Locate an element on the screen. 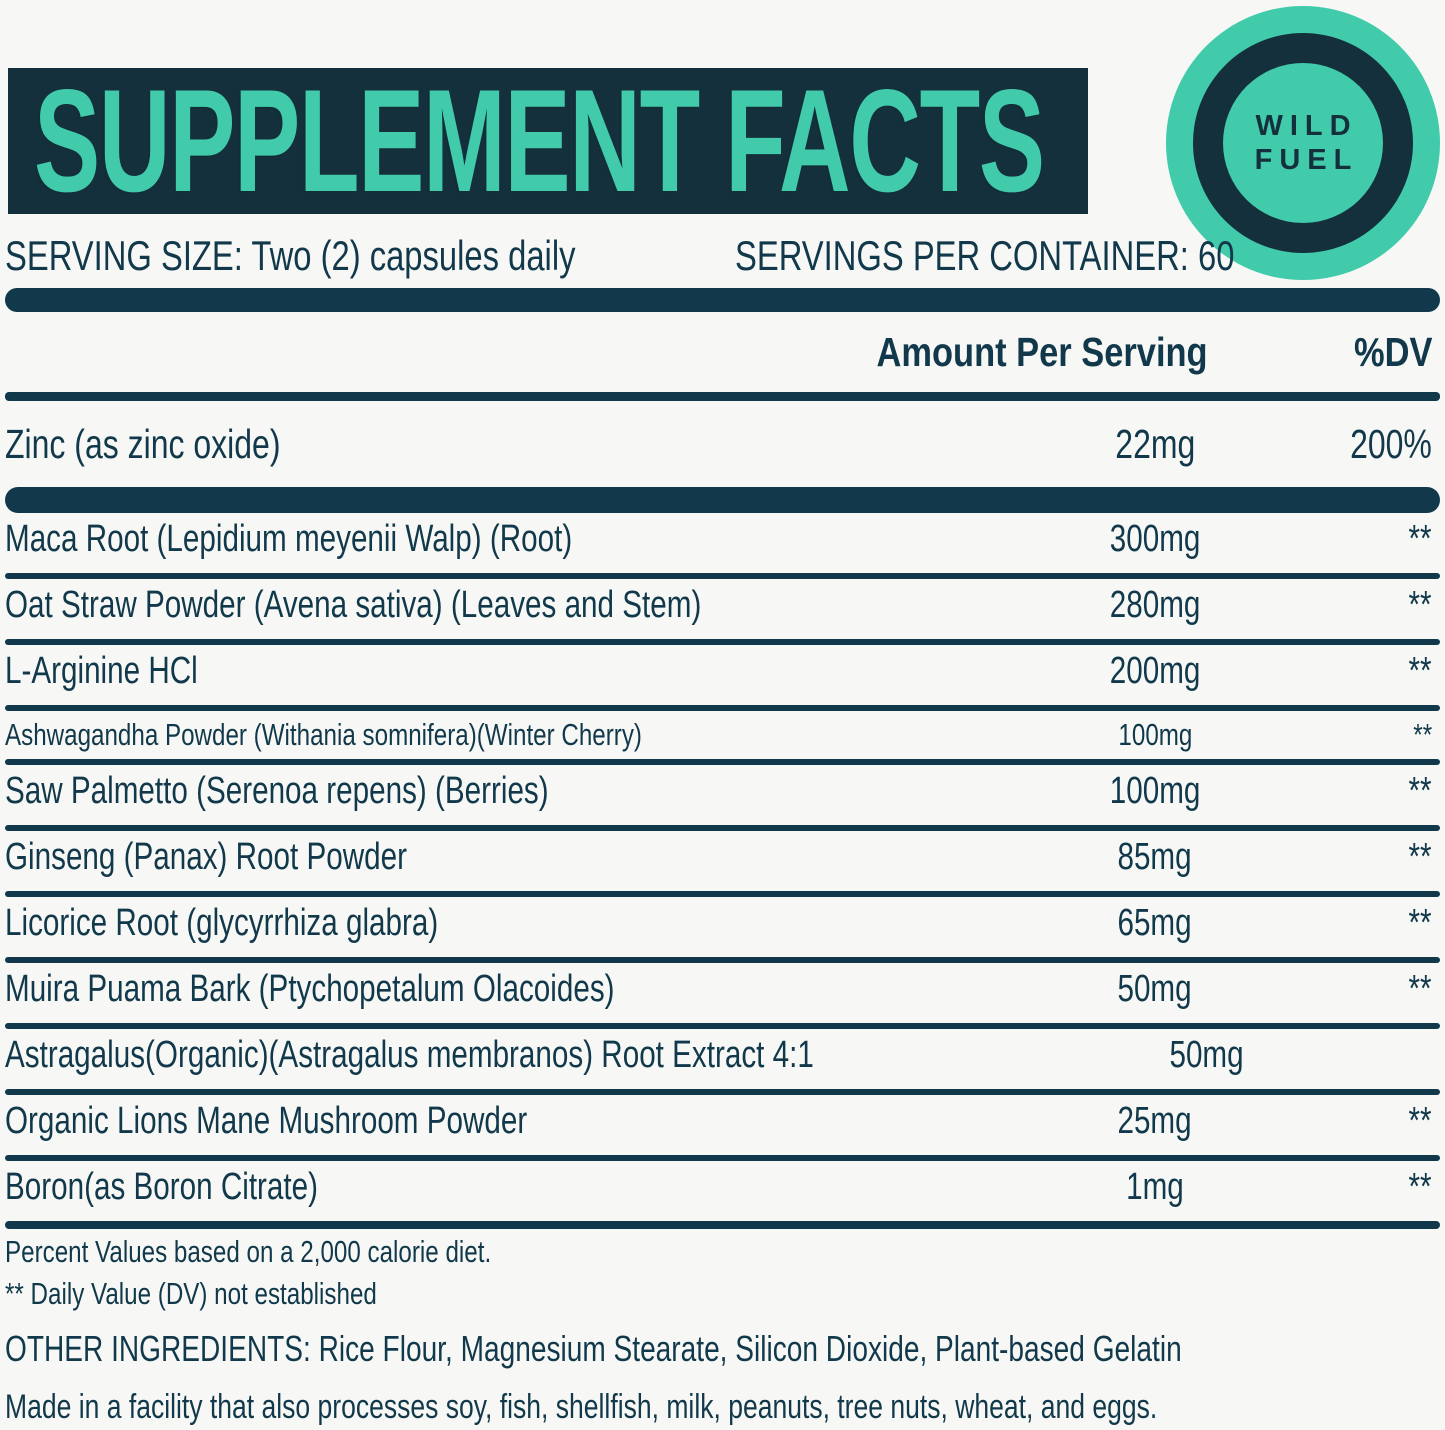 This screenshot has height=1430, width=1445. table-row: L-Arginine HCl 200mg ** is located at coordinates (722, 675).